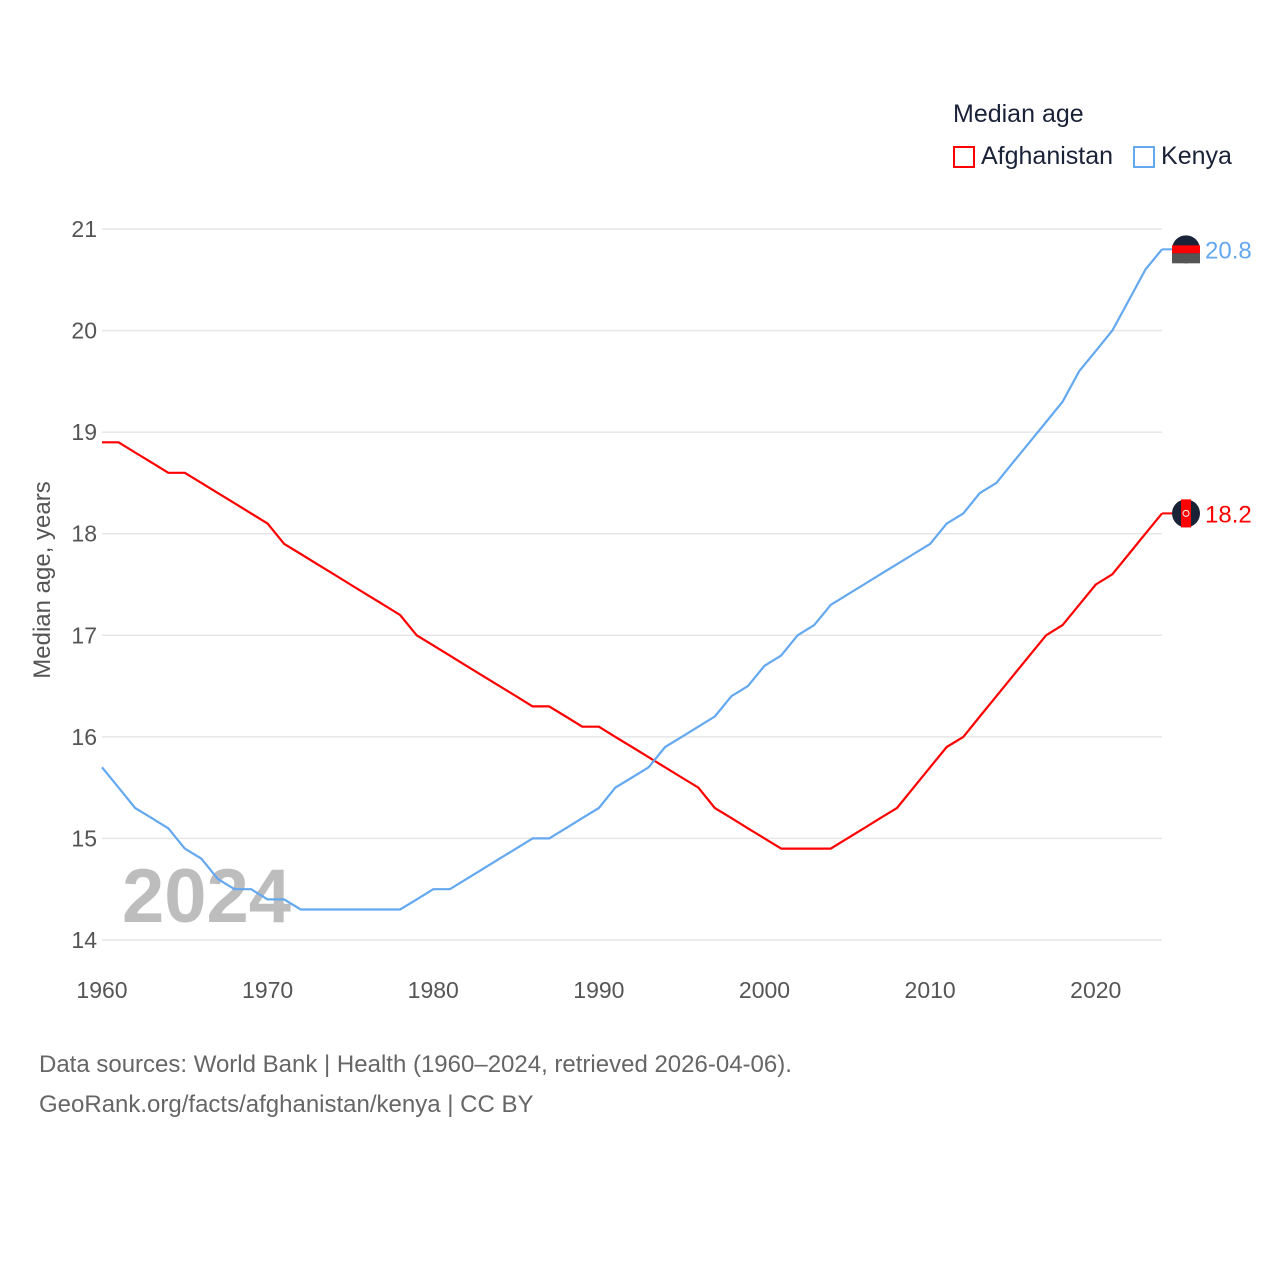 This screenshot has height=1280, width=1280. Describe the element at coordinates (1095, 990) in the screenshot. I see `x-tick-label: 2020` at that location.